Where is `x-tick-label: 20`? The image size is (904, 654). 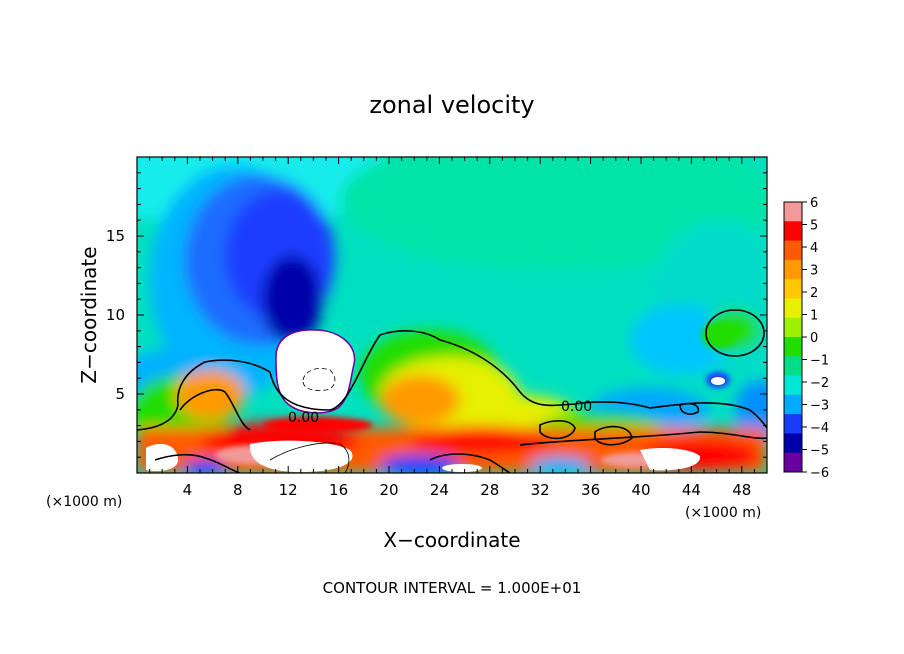
x-tick-label: 20 is located at coordinates (388, 490).